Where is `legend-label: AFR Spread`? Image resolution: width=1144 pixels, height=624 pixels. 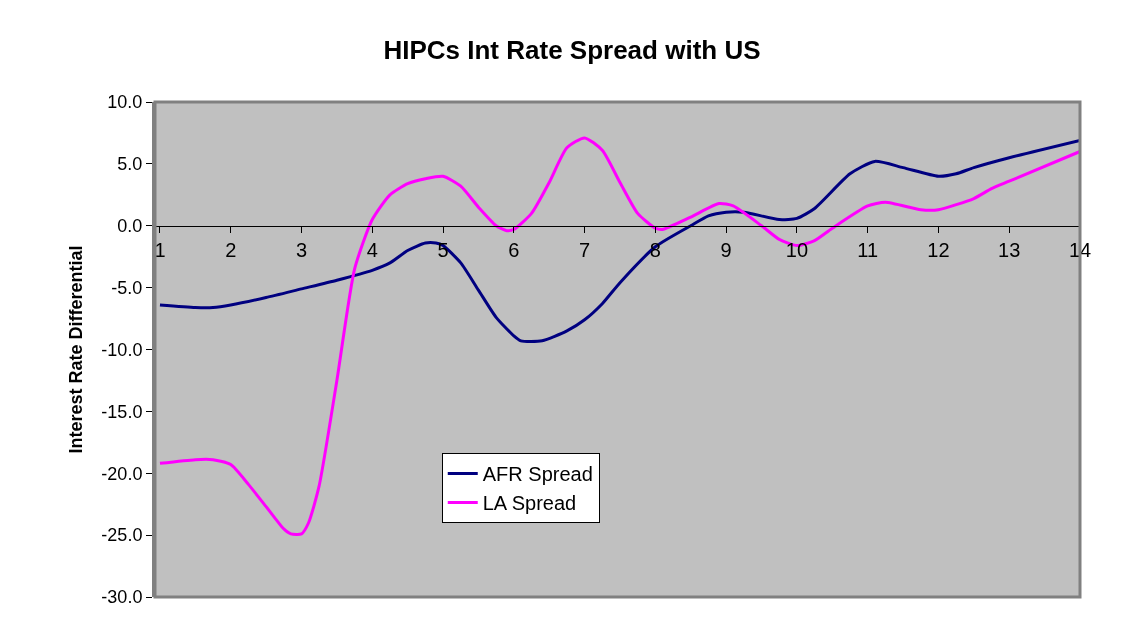
legend-label: AFR Spread is located at coordinates (537, 474).